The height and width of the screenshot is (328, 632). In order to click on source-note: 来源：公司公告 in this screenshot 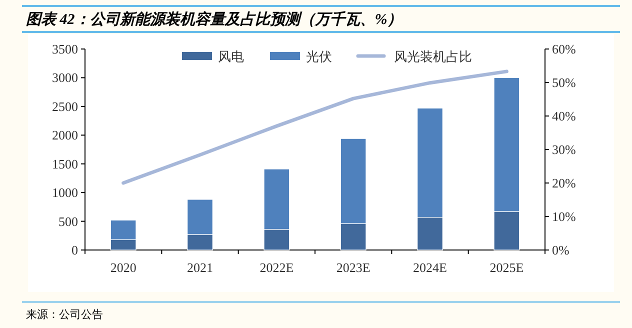, I will do `click(64, 314)`.